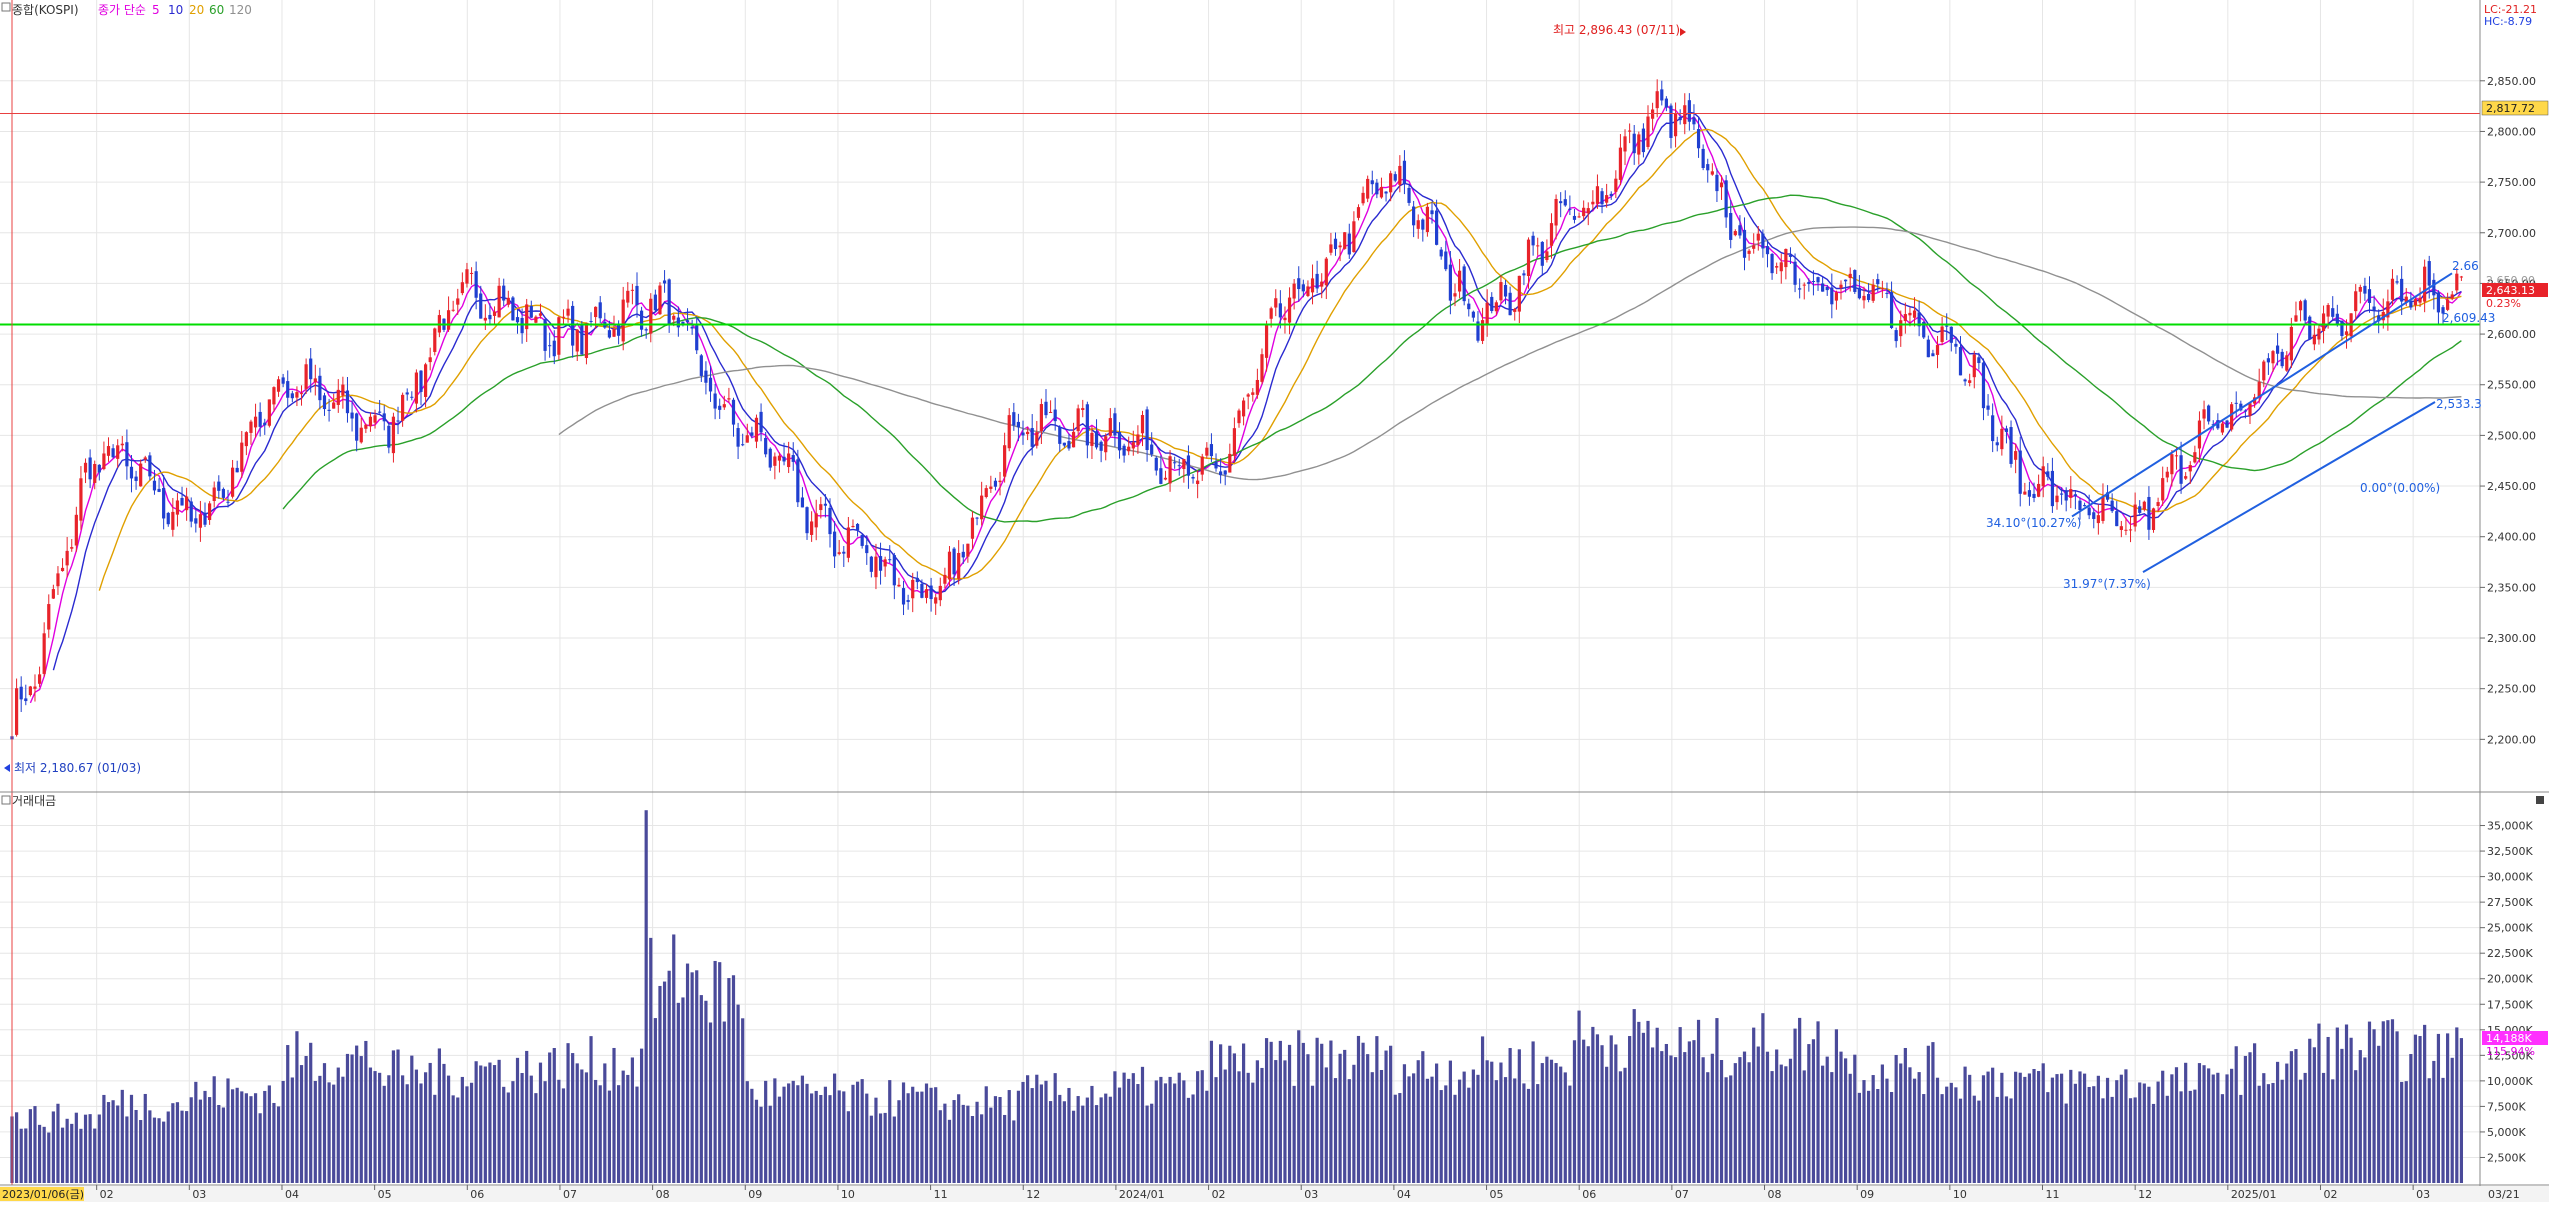  Describe the element at coordinates (1589, 1194) in the screenshot. I see `month-tick-label: 06` at that location.